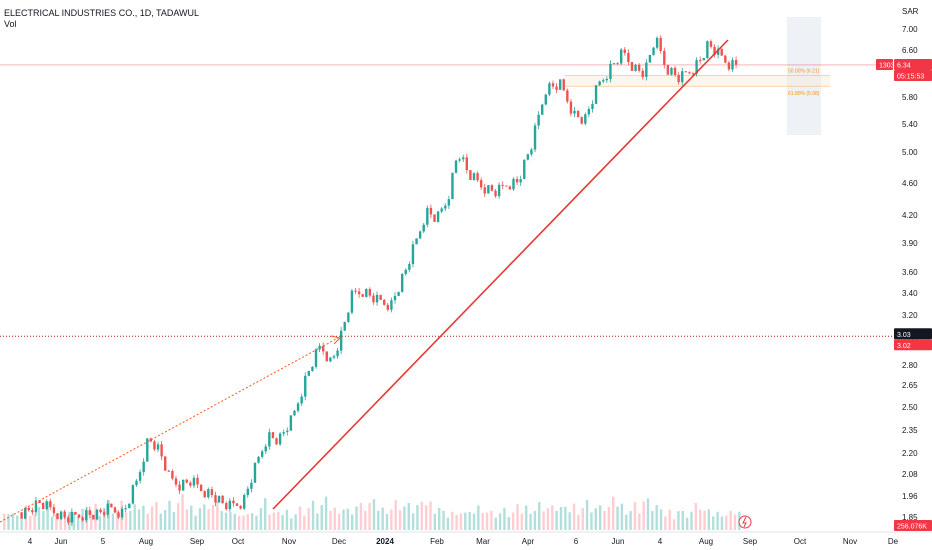  Describe the element at coordinates (103, 541) in the screenshot. I see `x-tick-label: 5` at that location.